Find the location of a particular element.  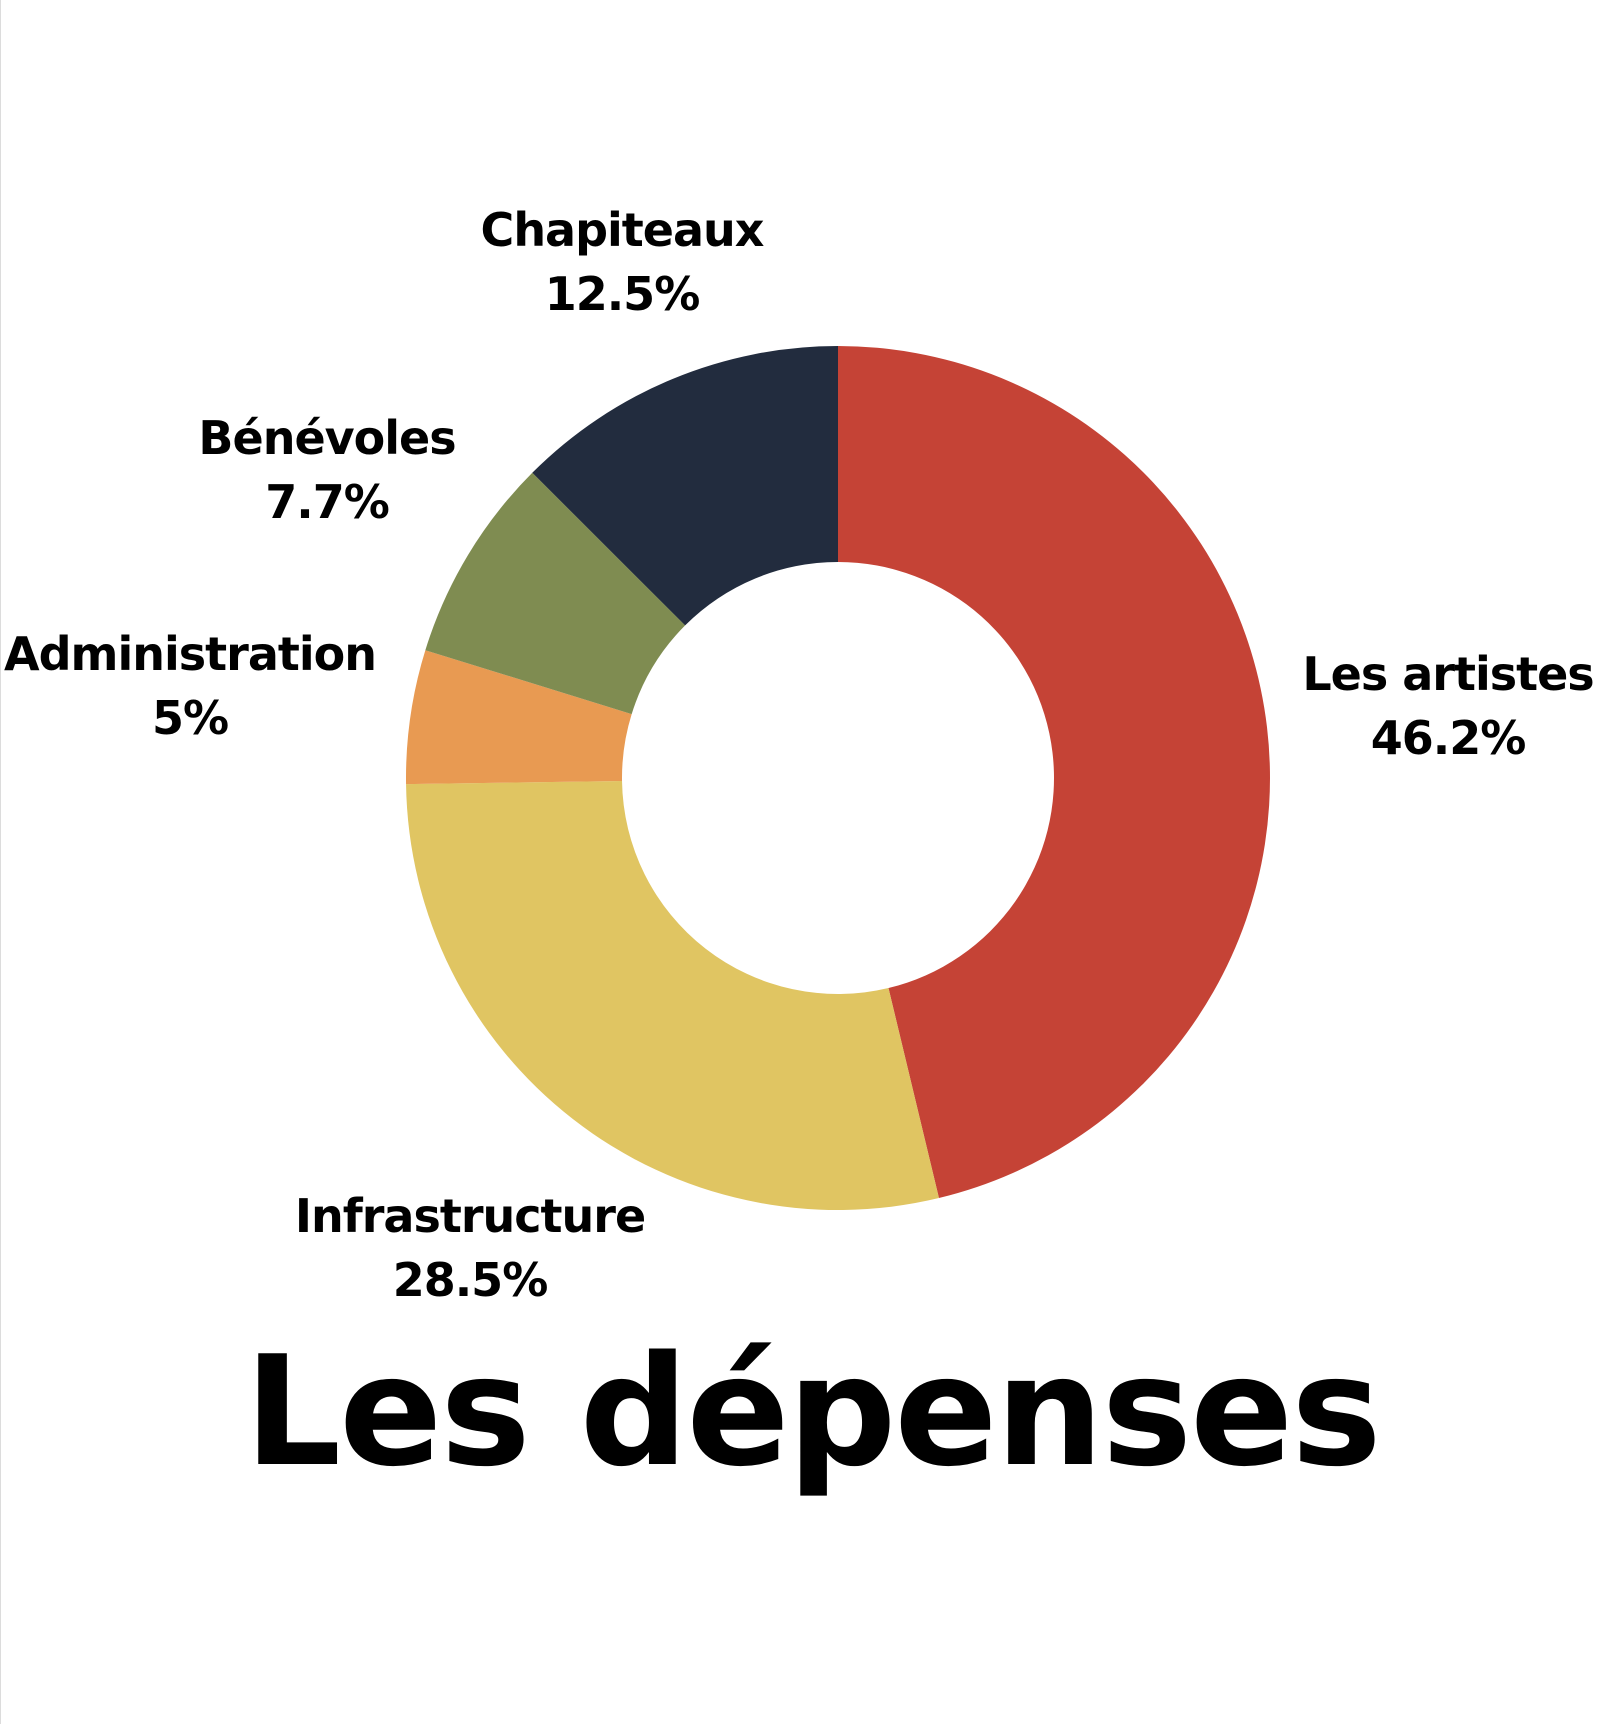

chart-title: Les dépenses is located at coordinates (812, 1411).